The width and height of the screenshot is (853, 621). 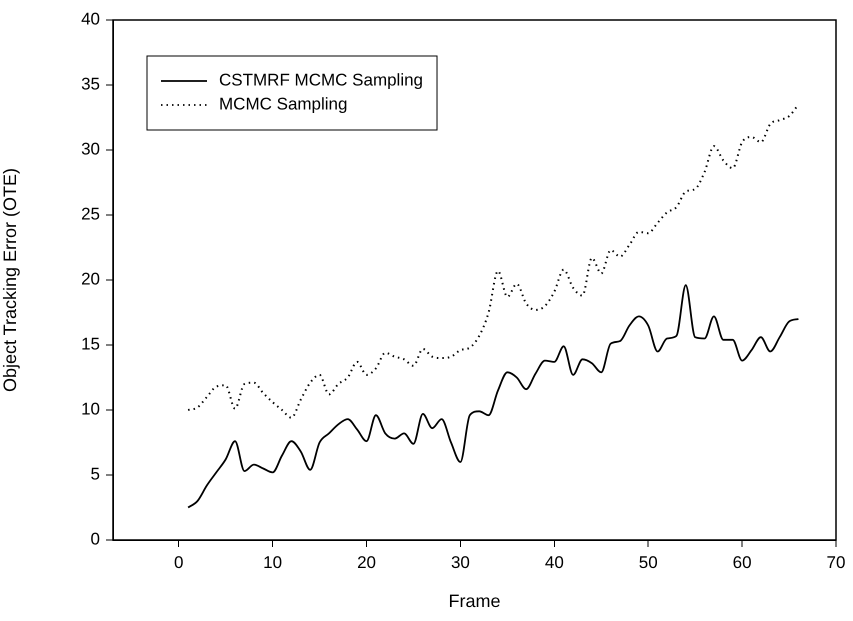 I want to click on x-tick-label: 60, so click(x=742, y=562).